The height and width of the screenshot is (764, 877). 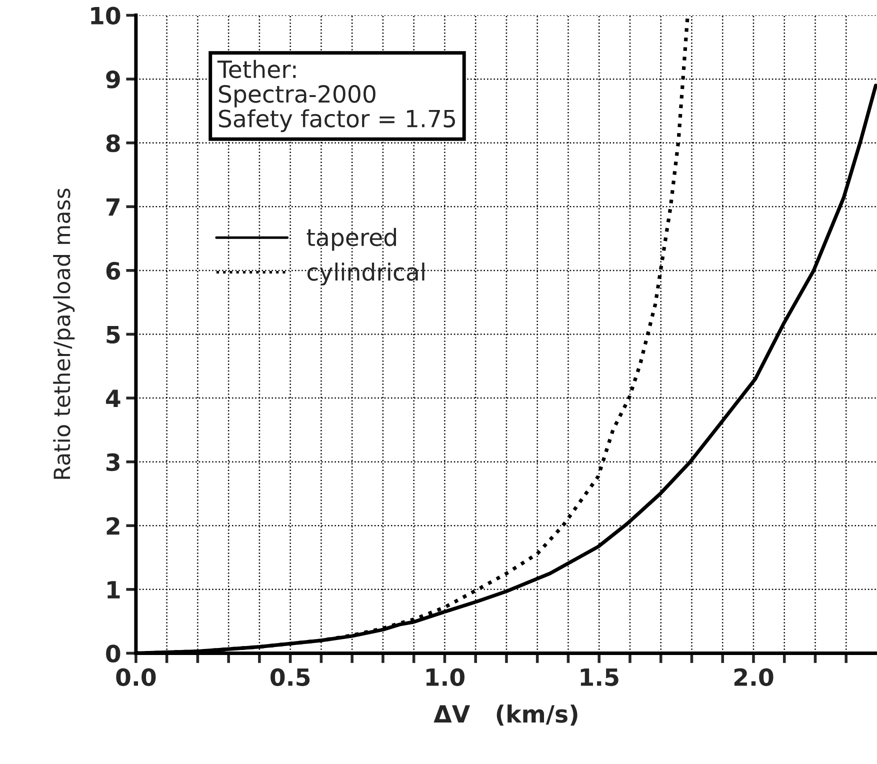 I want to click on y-tick-label: 10, so click(x=105, y=15).